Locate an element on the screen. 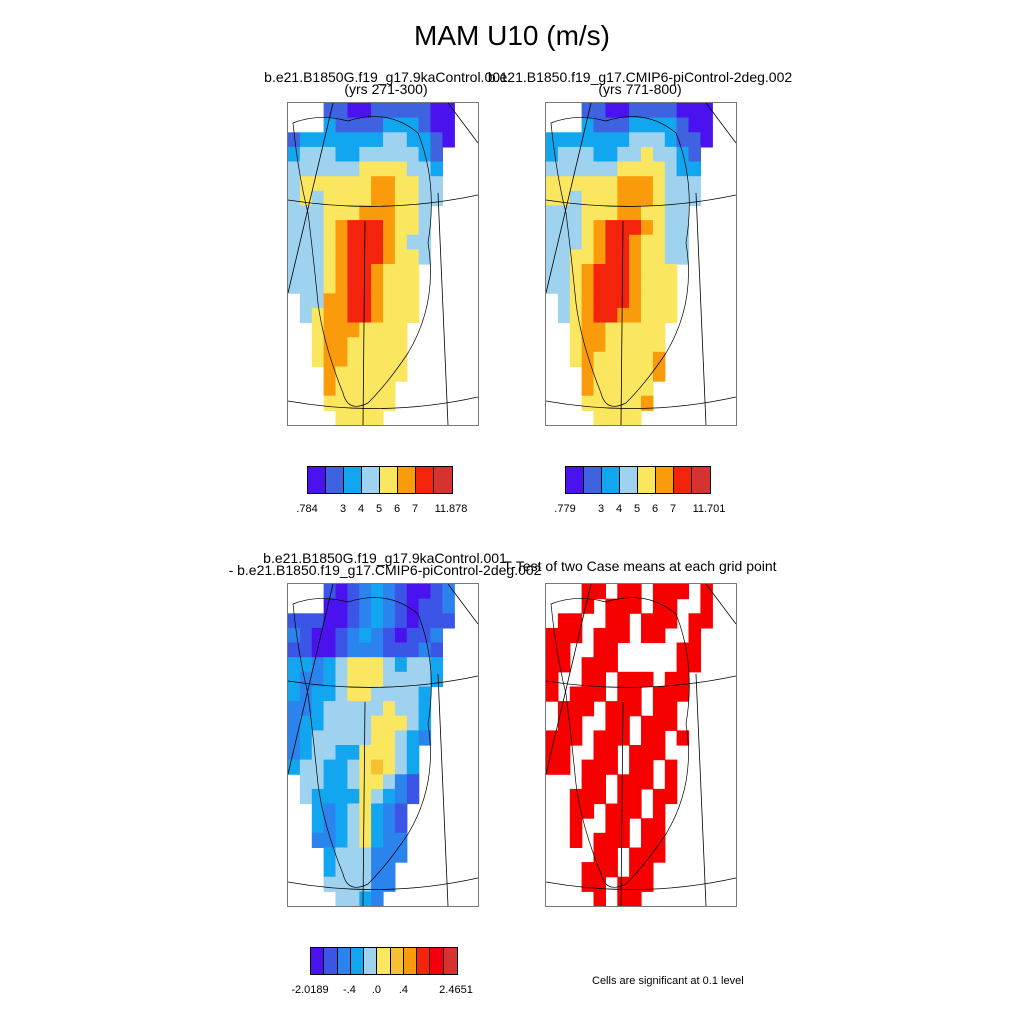 The width and height of the screenshot is (1024, 1024). latitude-line is located at coordinates (383, 681).